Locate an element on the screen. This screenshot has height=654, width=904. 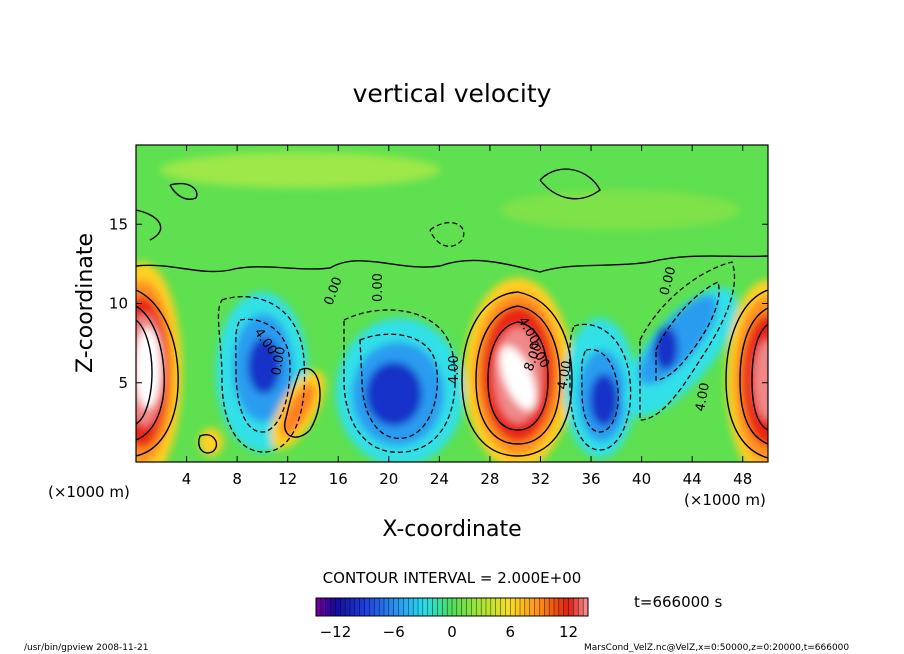
x-tick-label: 4 is located at coordinates (187, 479).